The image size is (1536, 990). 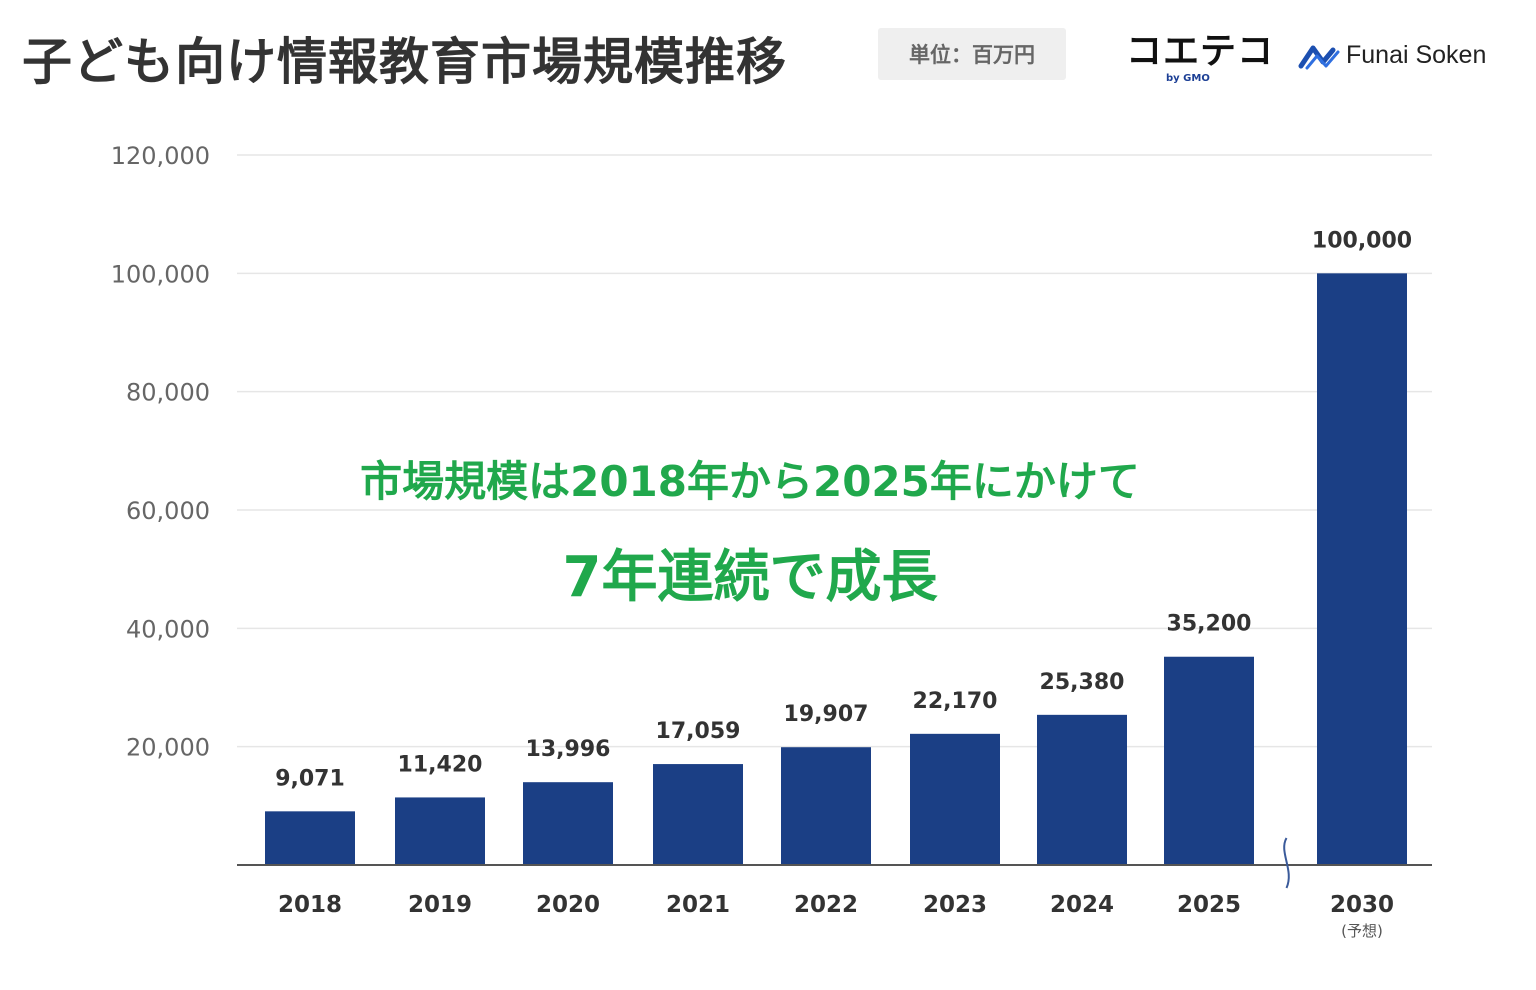 What do you see at coordinates (1416, 54) in the screenshot?
I see `funai-logo-text: Funai Soken` at bounding box center [1416, 54].